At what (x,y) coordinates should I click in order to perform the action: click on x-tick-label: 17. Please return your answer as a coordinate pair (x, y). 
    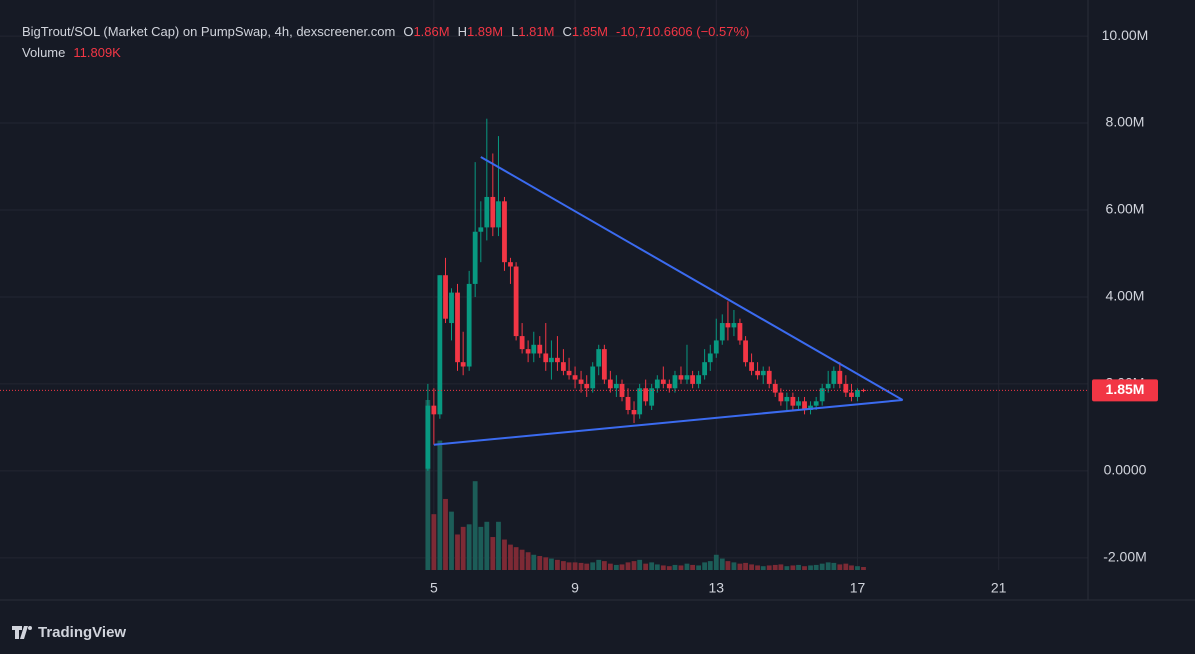
    Looking at the image, I should click on (858, 588).